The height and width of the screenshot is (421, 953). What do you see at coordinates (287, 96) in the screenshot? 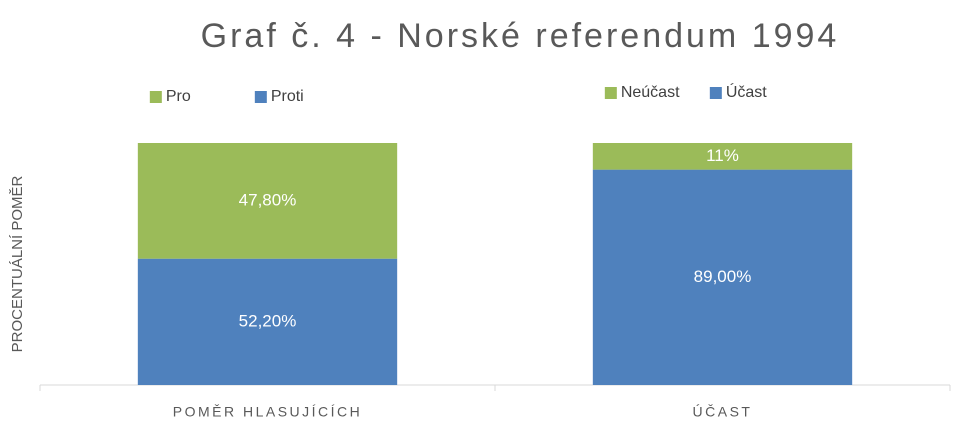
I see `legend-label: Proti` at bounding box center [287, 96].